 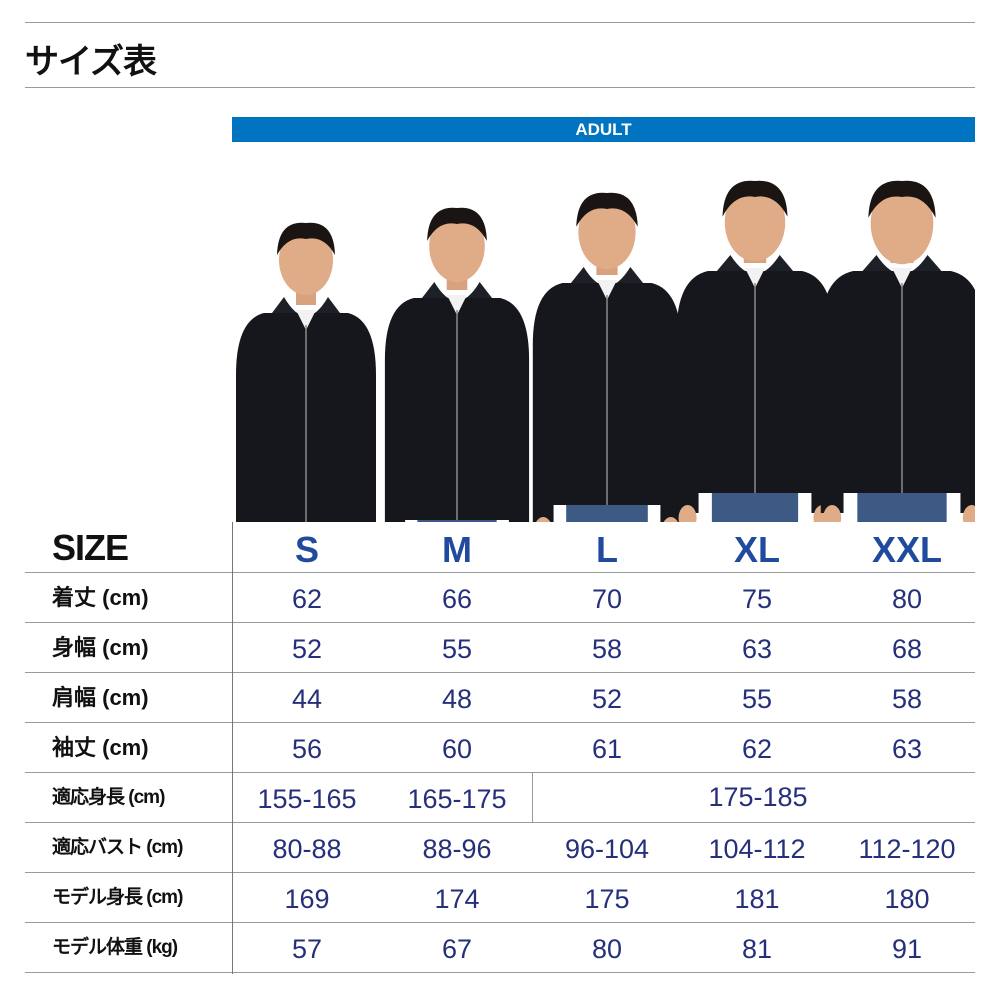 I want to click on row-label: 適応バスト (cm), so click(x=117, y=847).